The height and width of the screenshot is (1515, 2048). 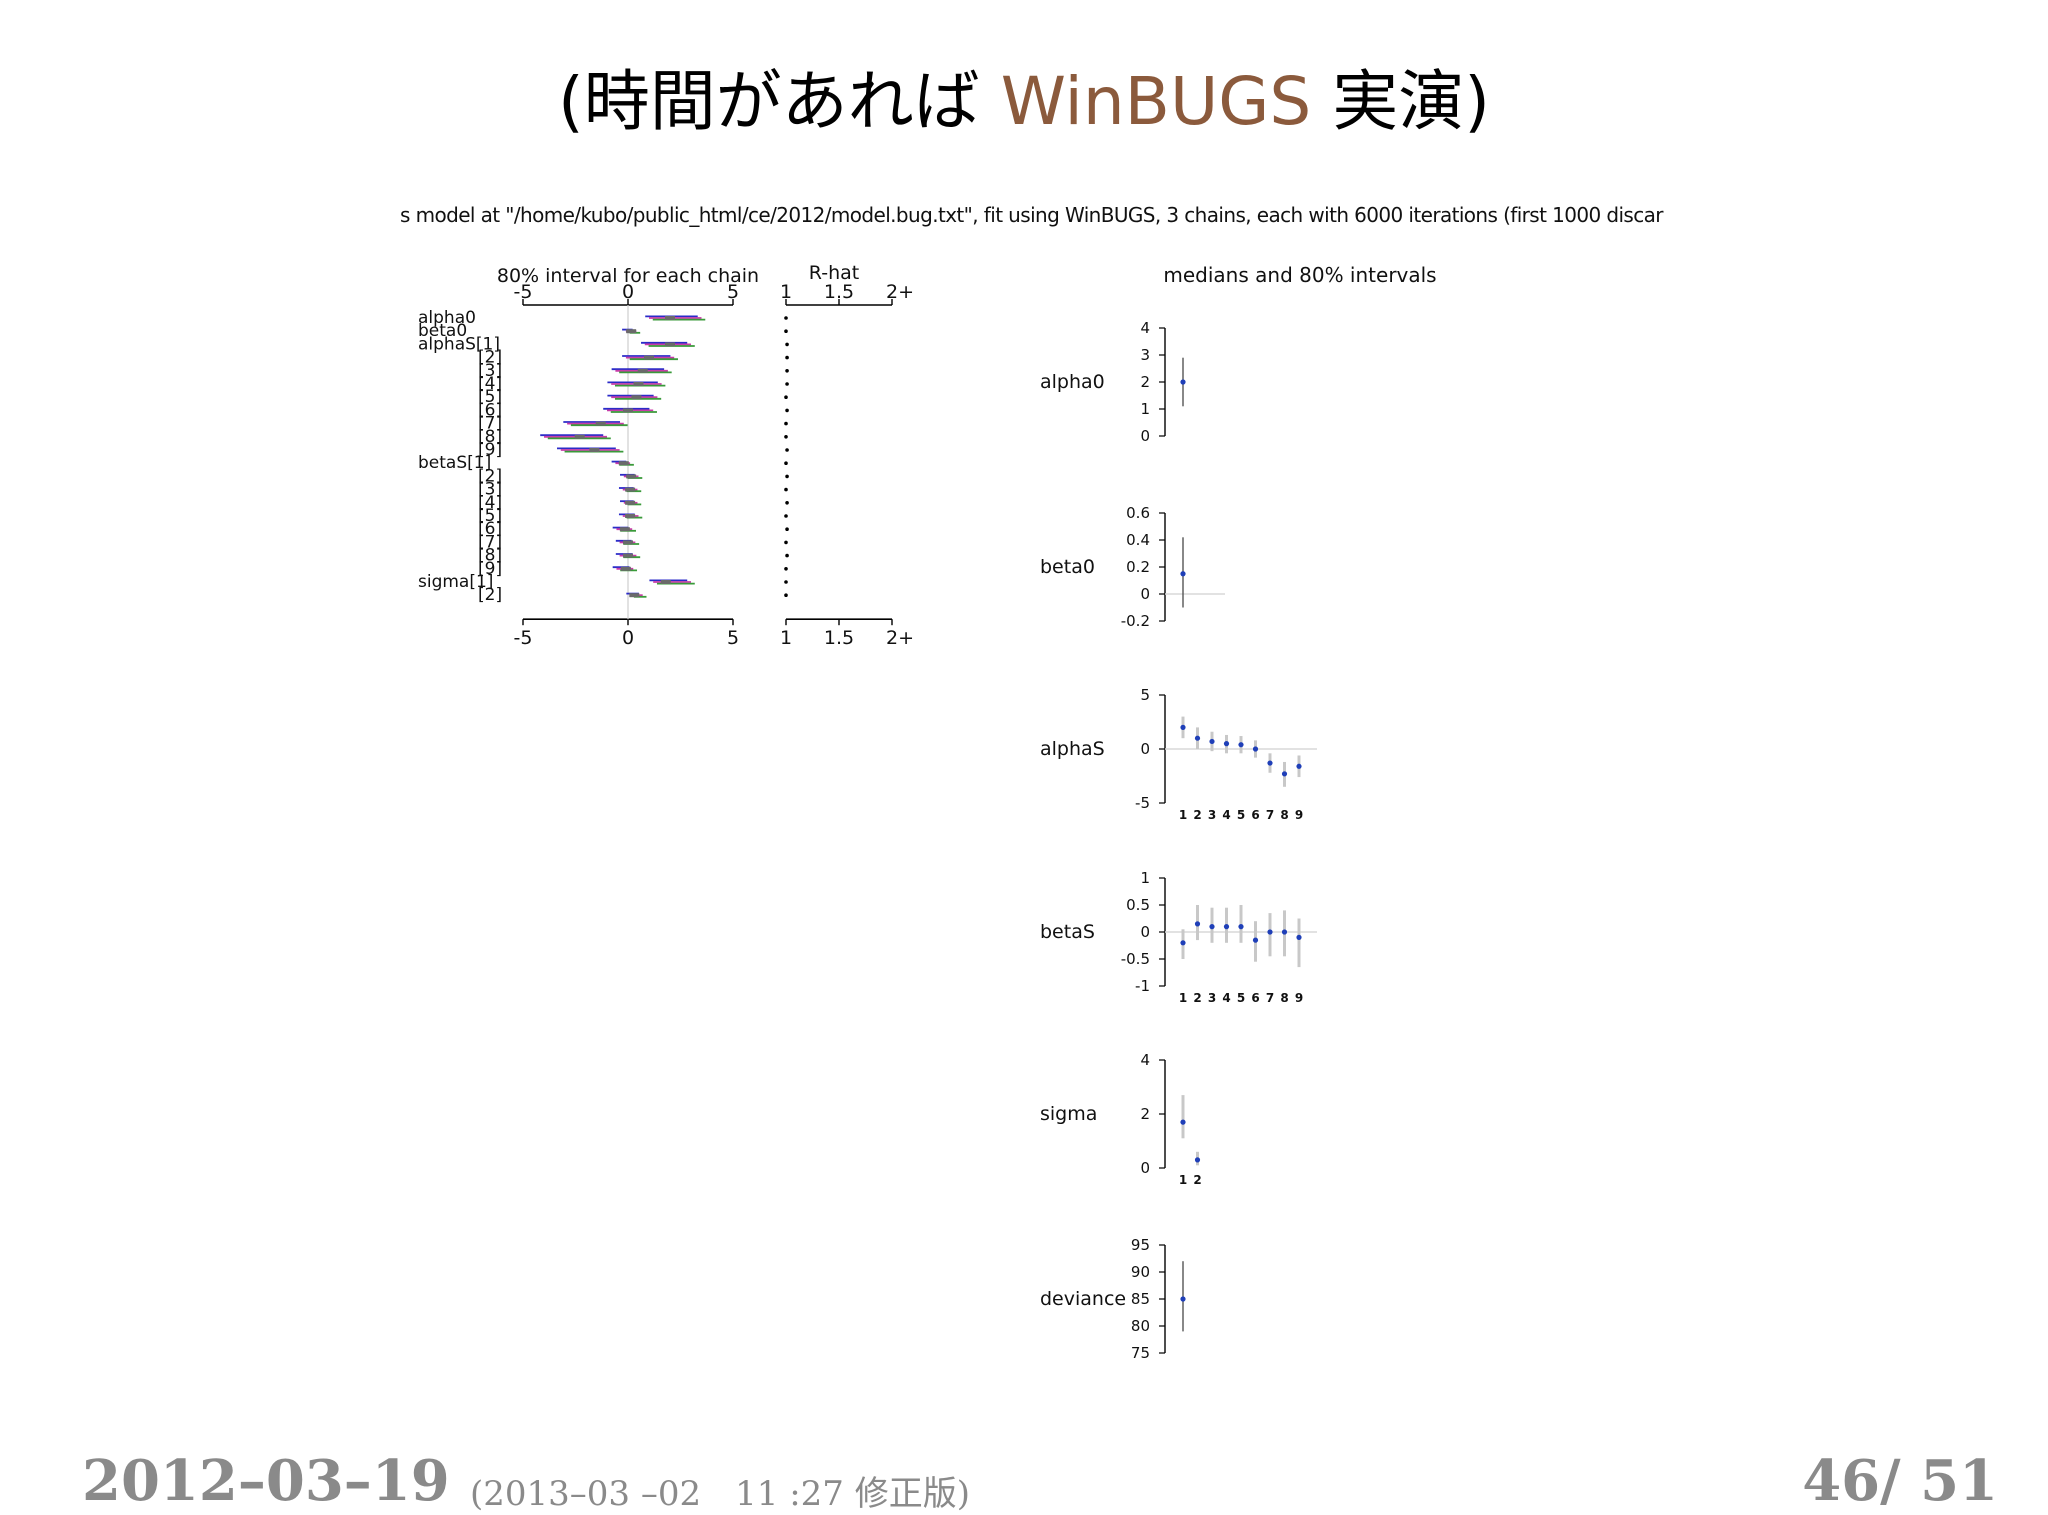 What do you see at coordinates (490, 542) in the screenshot?
I see `row-label: [7]` at bounding box center [490, 542].